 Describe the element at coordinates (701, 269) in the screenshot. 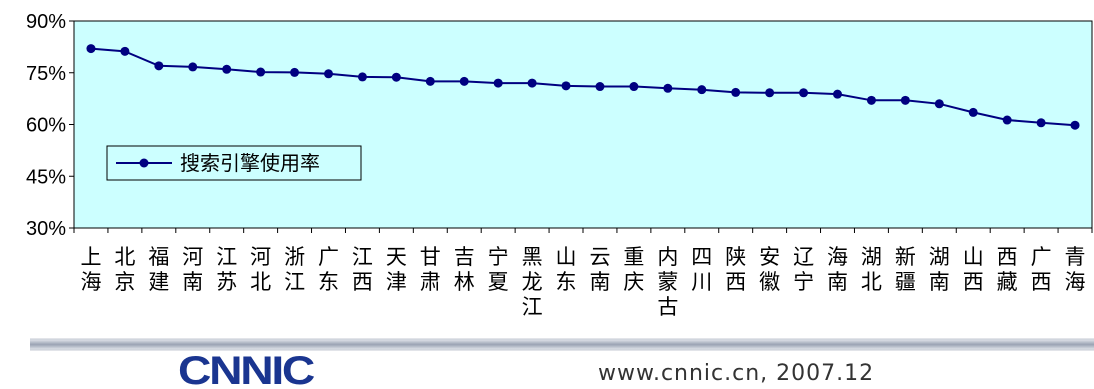

I see `x-tick-label: 四川` at that location.